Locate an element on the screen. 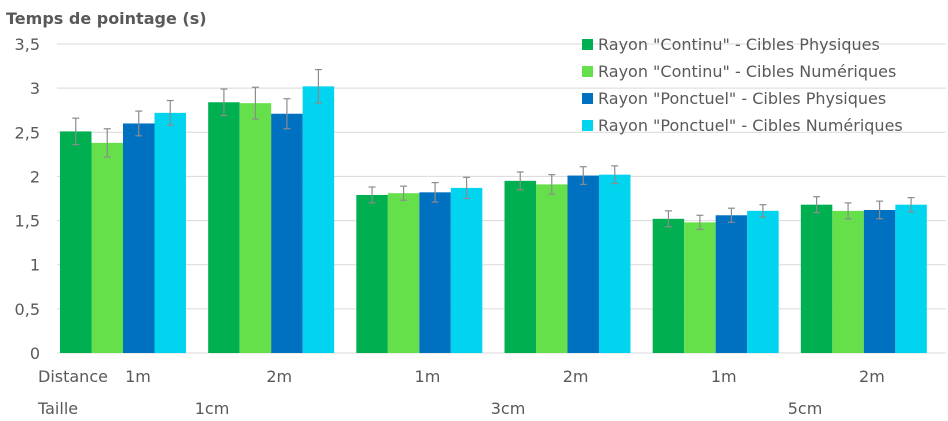 This screenshot has height=421, width=948. y-tick-label: 0,5 is located at coordinates (27, 309).